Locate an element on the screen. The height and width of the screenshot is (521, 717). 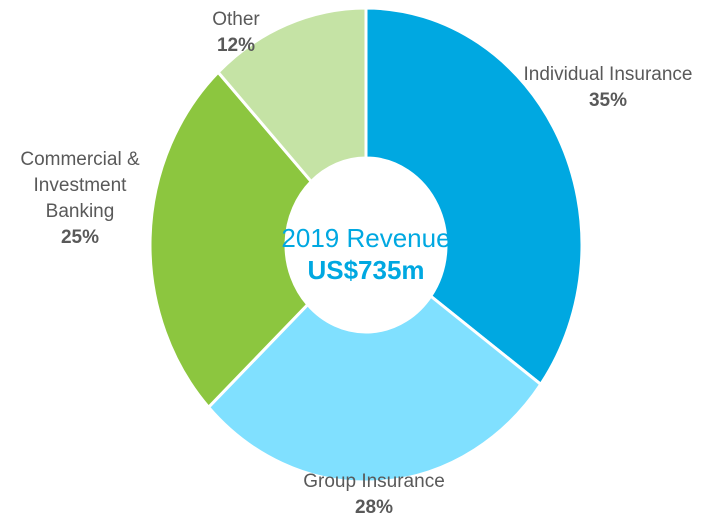
value-label: 35% is located at coordinates (608, 100).